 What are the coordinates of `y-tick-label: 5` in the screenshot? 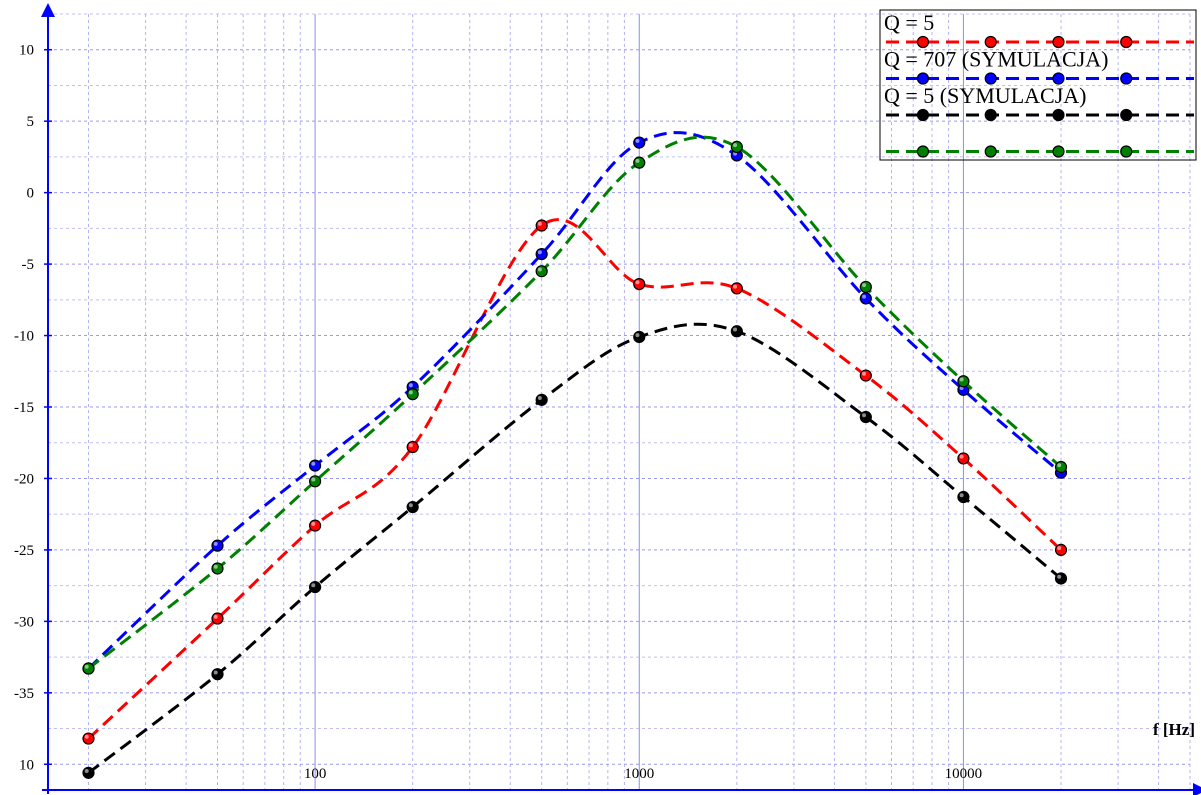 It's located at (31, 122).